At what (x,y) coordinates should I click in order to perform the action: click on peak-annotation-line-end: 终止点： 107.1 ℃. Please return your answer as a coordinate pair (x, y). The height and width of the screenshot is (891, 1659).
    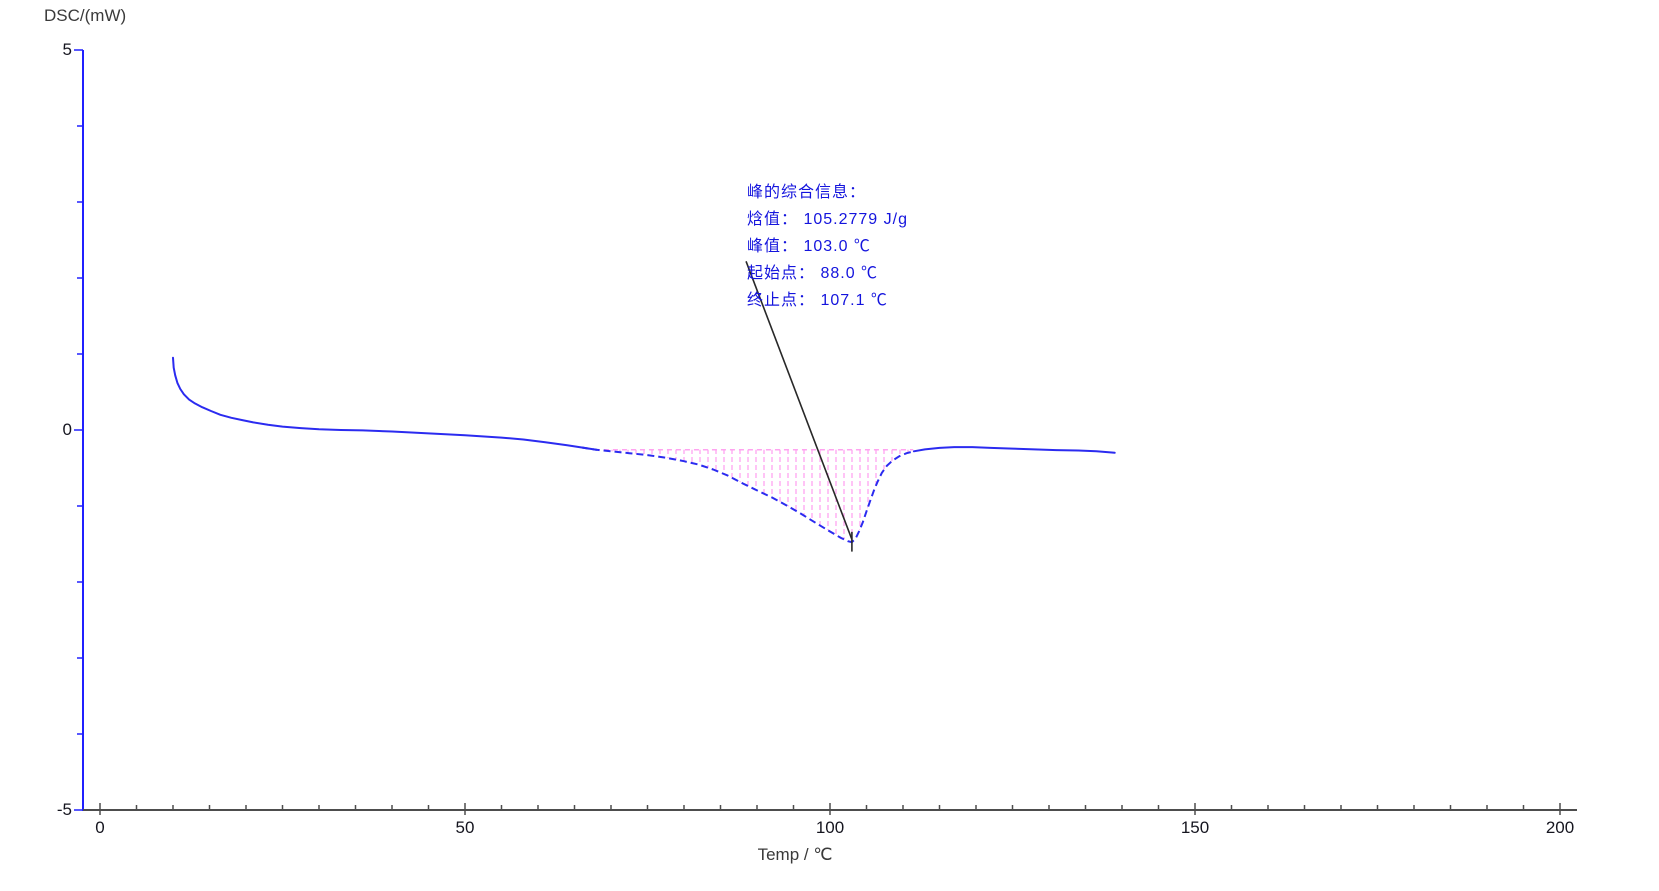
    Looking at the image, I should click on (817, 300).